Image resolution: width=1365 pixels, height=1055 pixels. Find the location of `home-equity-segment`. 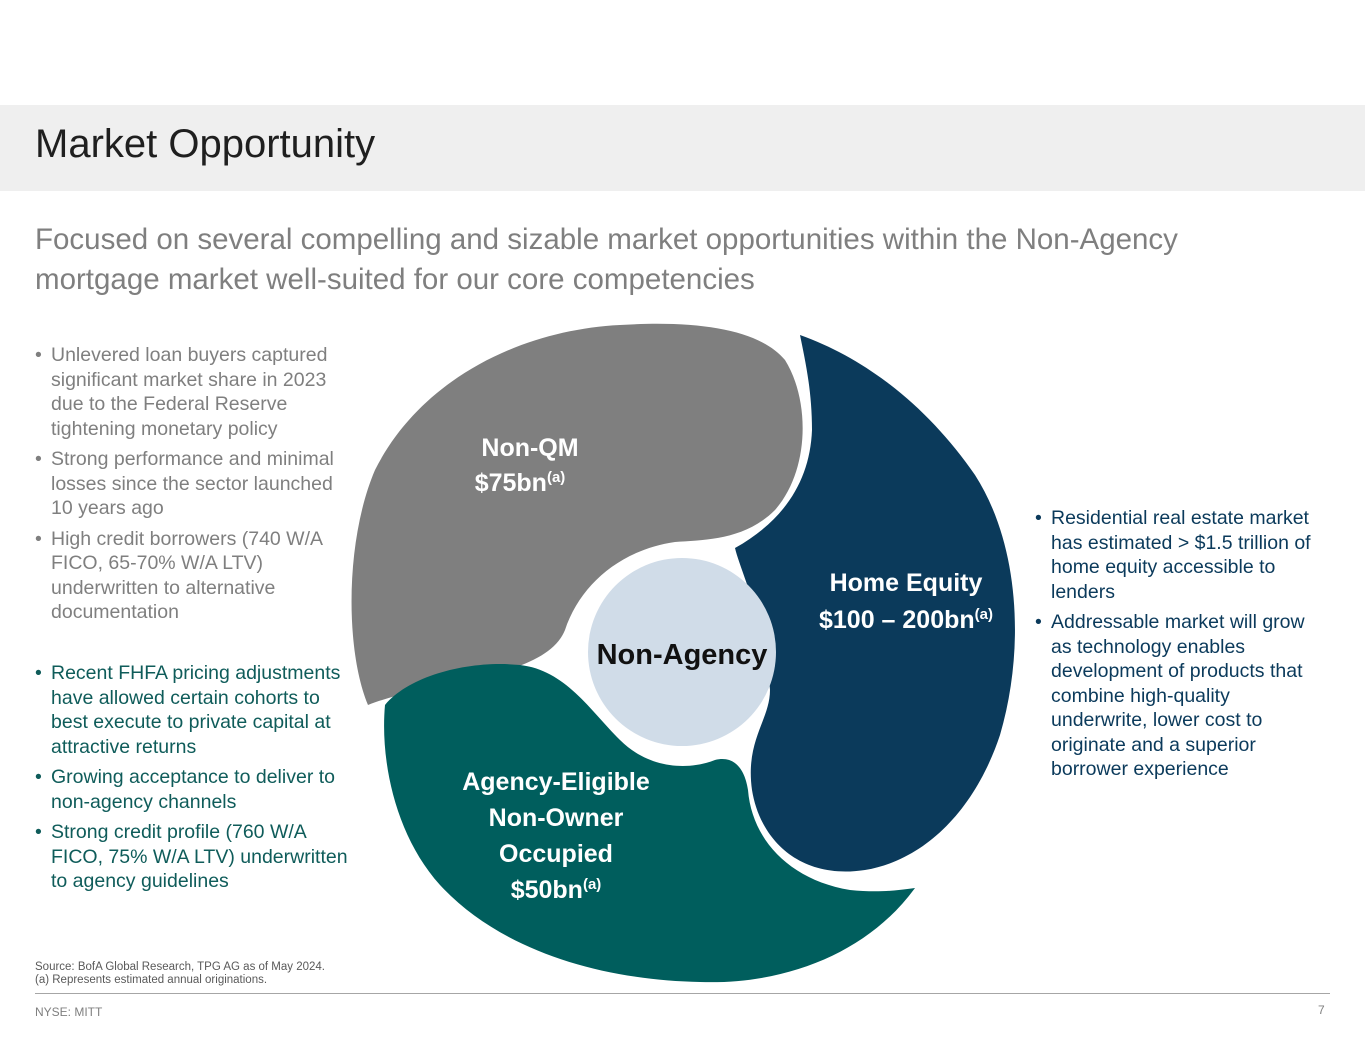

home-equity-segment is located at coordinates (875, 603).